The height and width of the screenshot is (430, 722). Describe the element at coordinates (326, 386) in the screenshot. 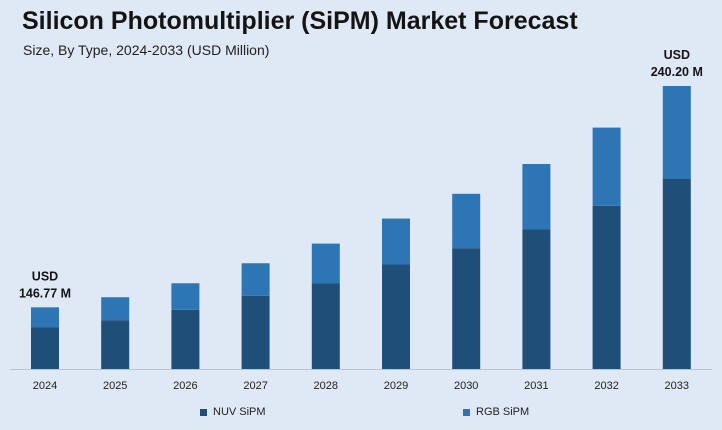

I see `x-tick-label: 2028` at that location.